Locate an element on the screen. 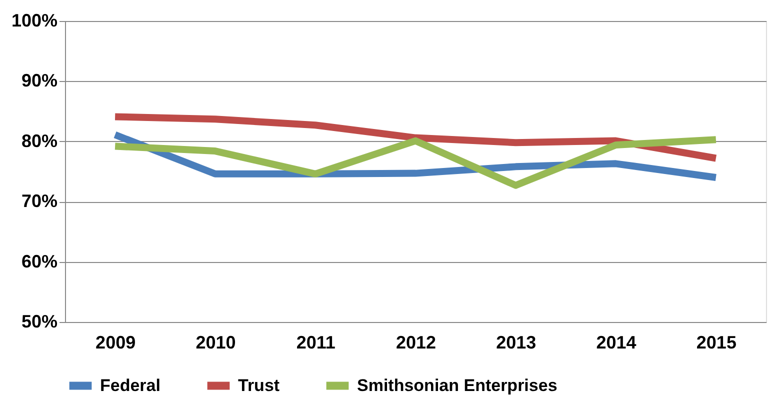  x-tick-label: 2011 is located at coordinates (316, 342).